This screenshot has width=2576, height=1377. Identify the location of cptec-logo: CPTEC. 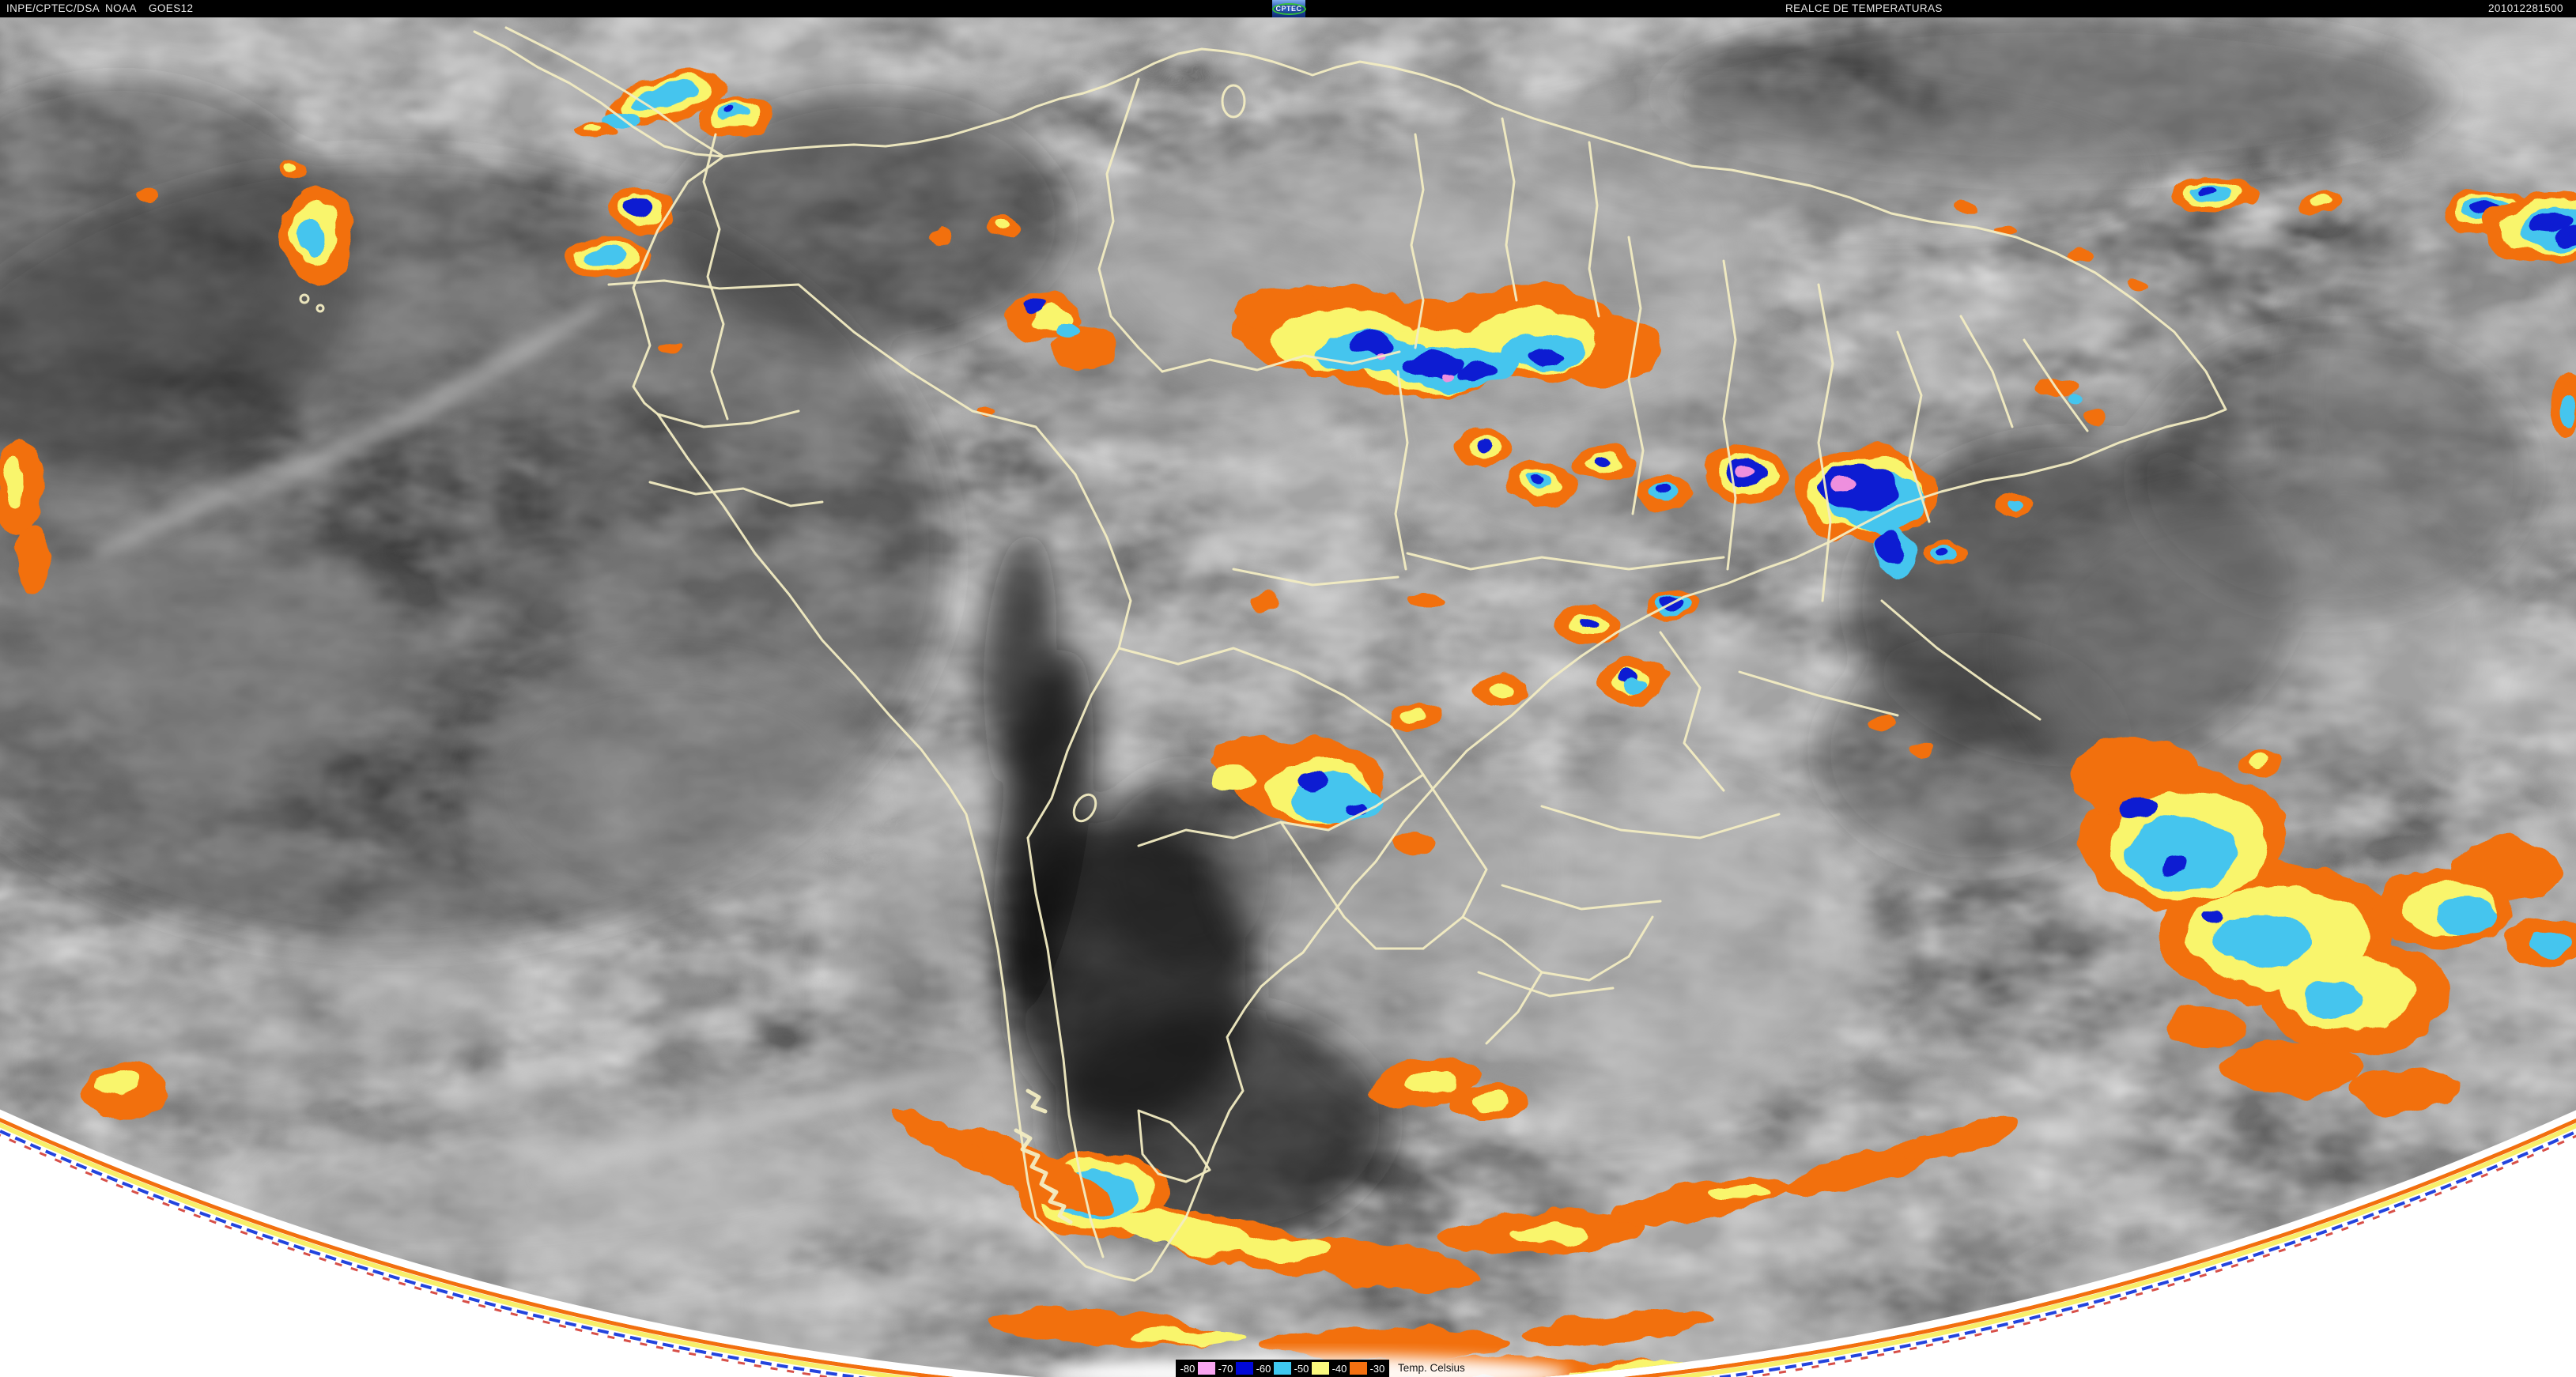
(1288, 8).